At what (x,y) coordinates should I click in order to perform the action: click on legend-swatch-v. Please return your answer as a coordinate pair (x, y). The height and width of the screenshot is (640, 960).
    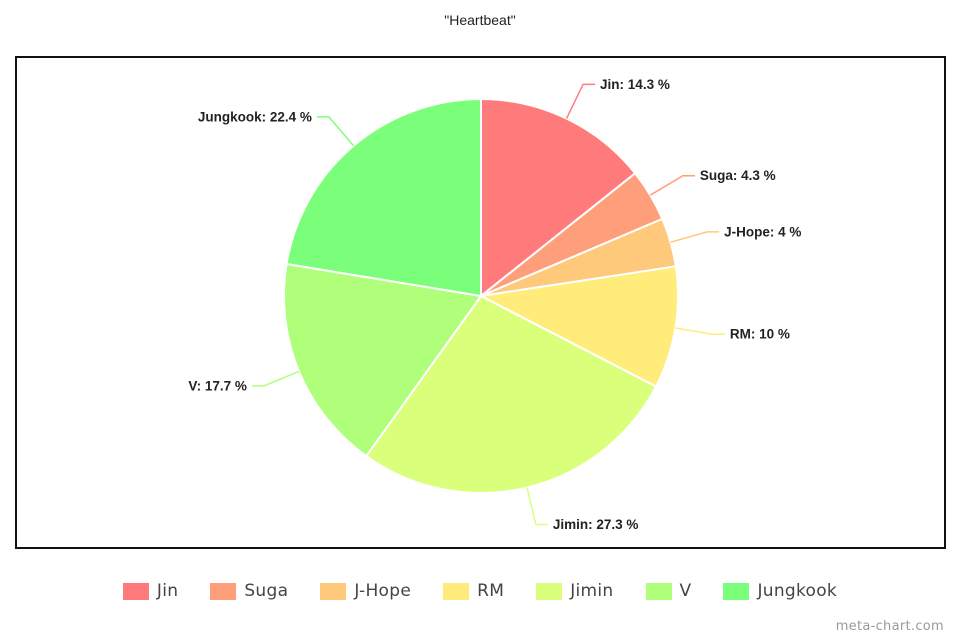
    Looking at the image, I should click on (658, 591).